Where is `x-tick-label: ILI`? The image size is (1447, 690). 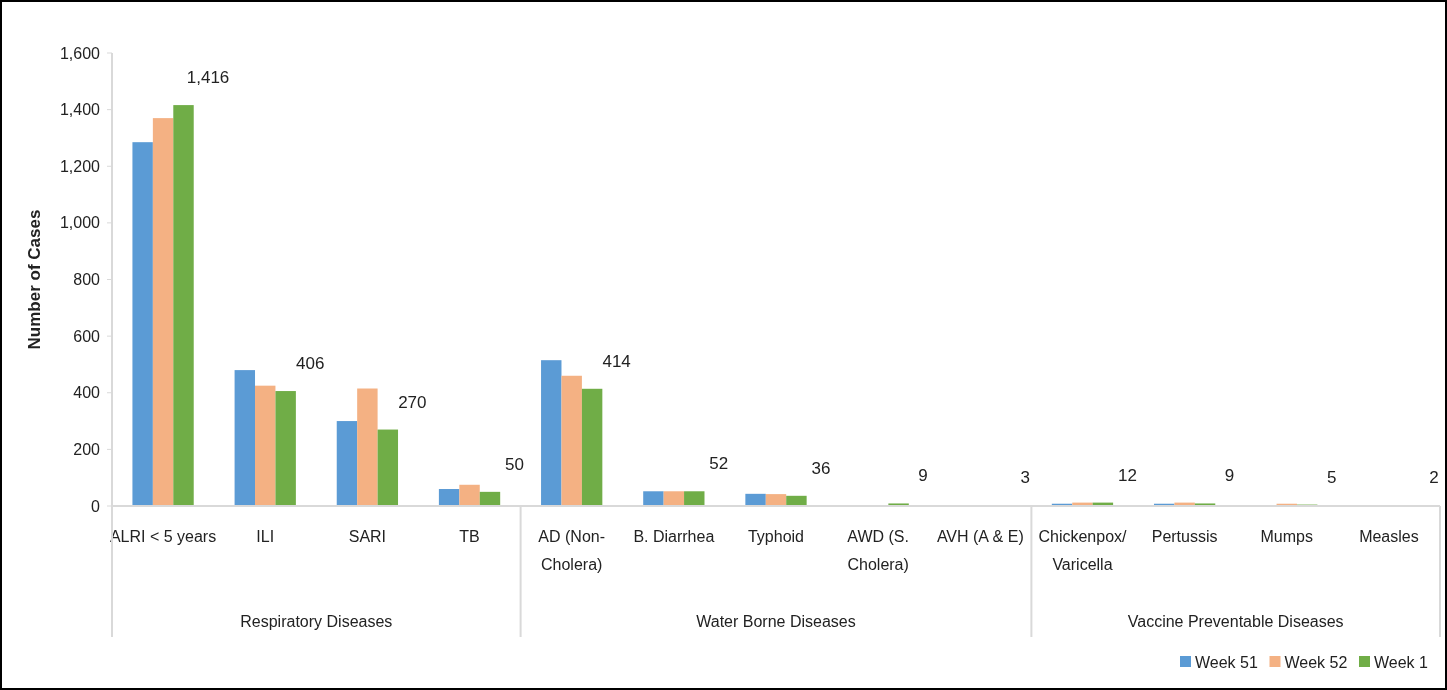 x-tick-label: ILI is located at coordinates (265, 536).